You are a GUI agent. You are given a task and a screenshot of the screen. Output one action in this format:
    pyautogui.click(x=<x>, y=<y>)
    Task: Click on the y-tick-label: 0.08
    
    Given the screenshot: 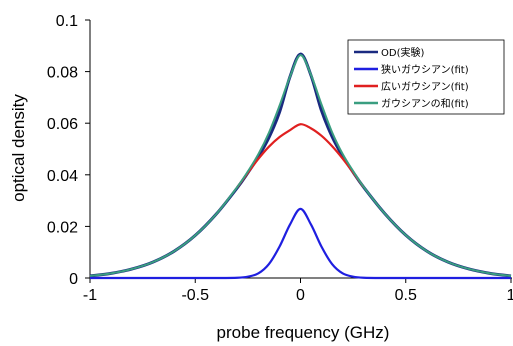 What is the action you would take?
    pyautogui.click(x=62, y=73)
    